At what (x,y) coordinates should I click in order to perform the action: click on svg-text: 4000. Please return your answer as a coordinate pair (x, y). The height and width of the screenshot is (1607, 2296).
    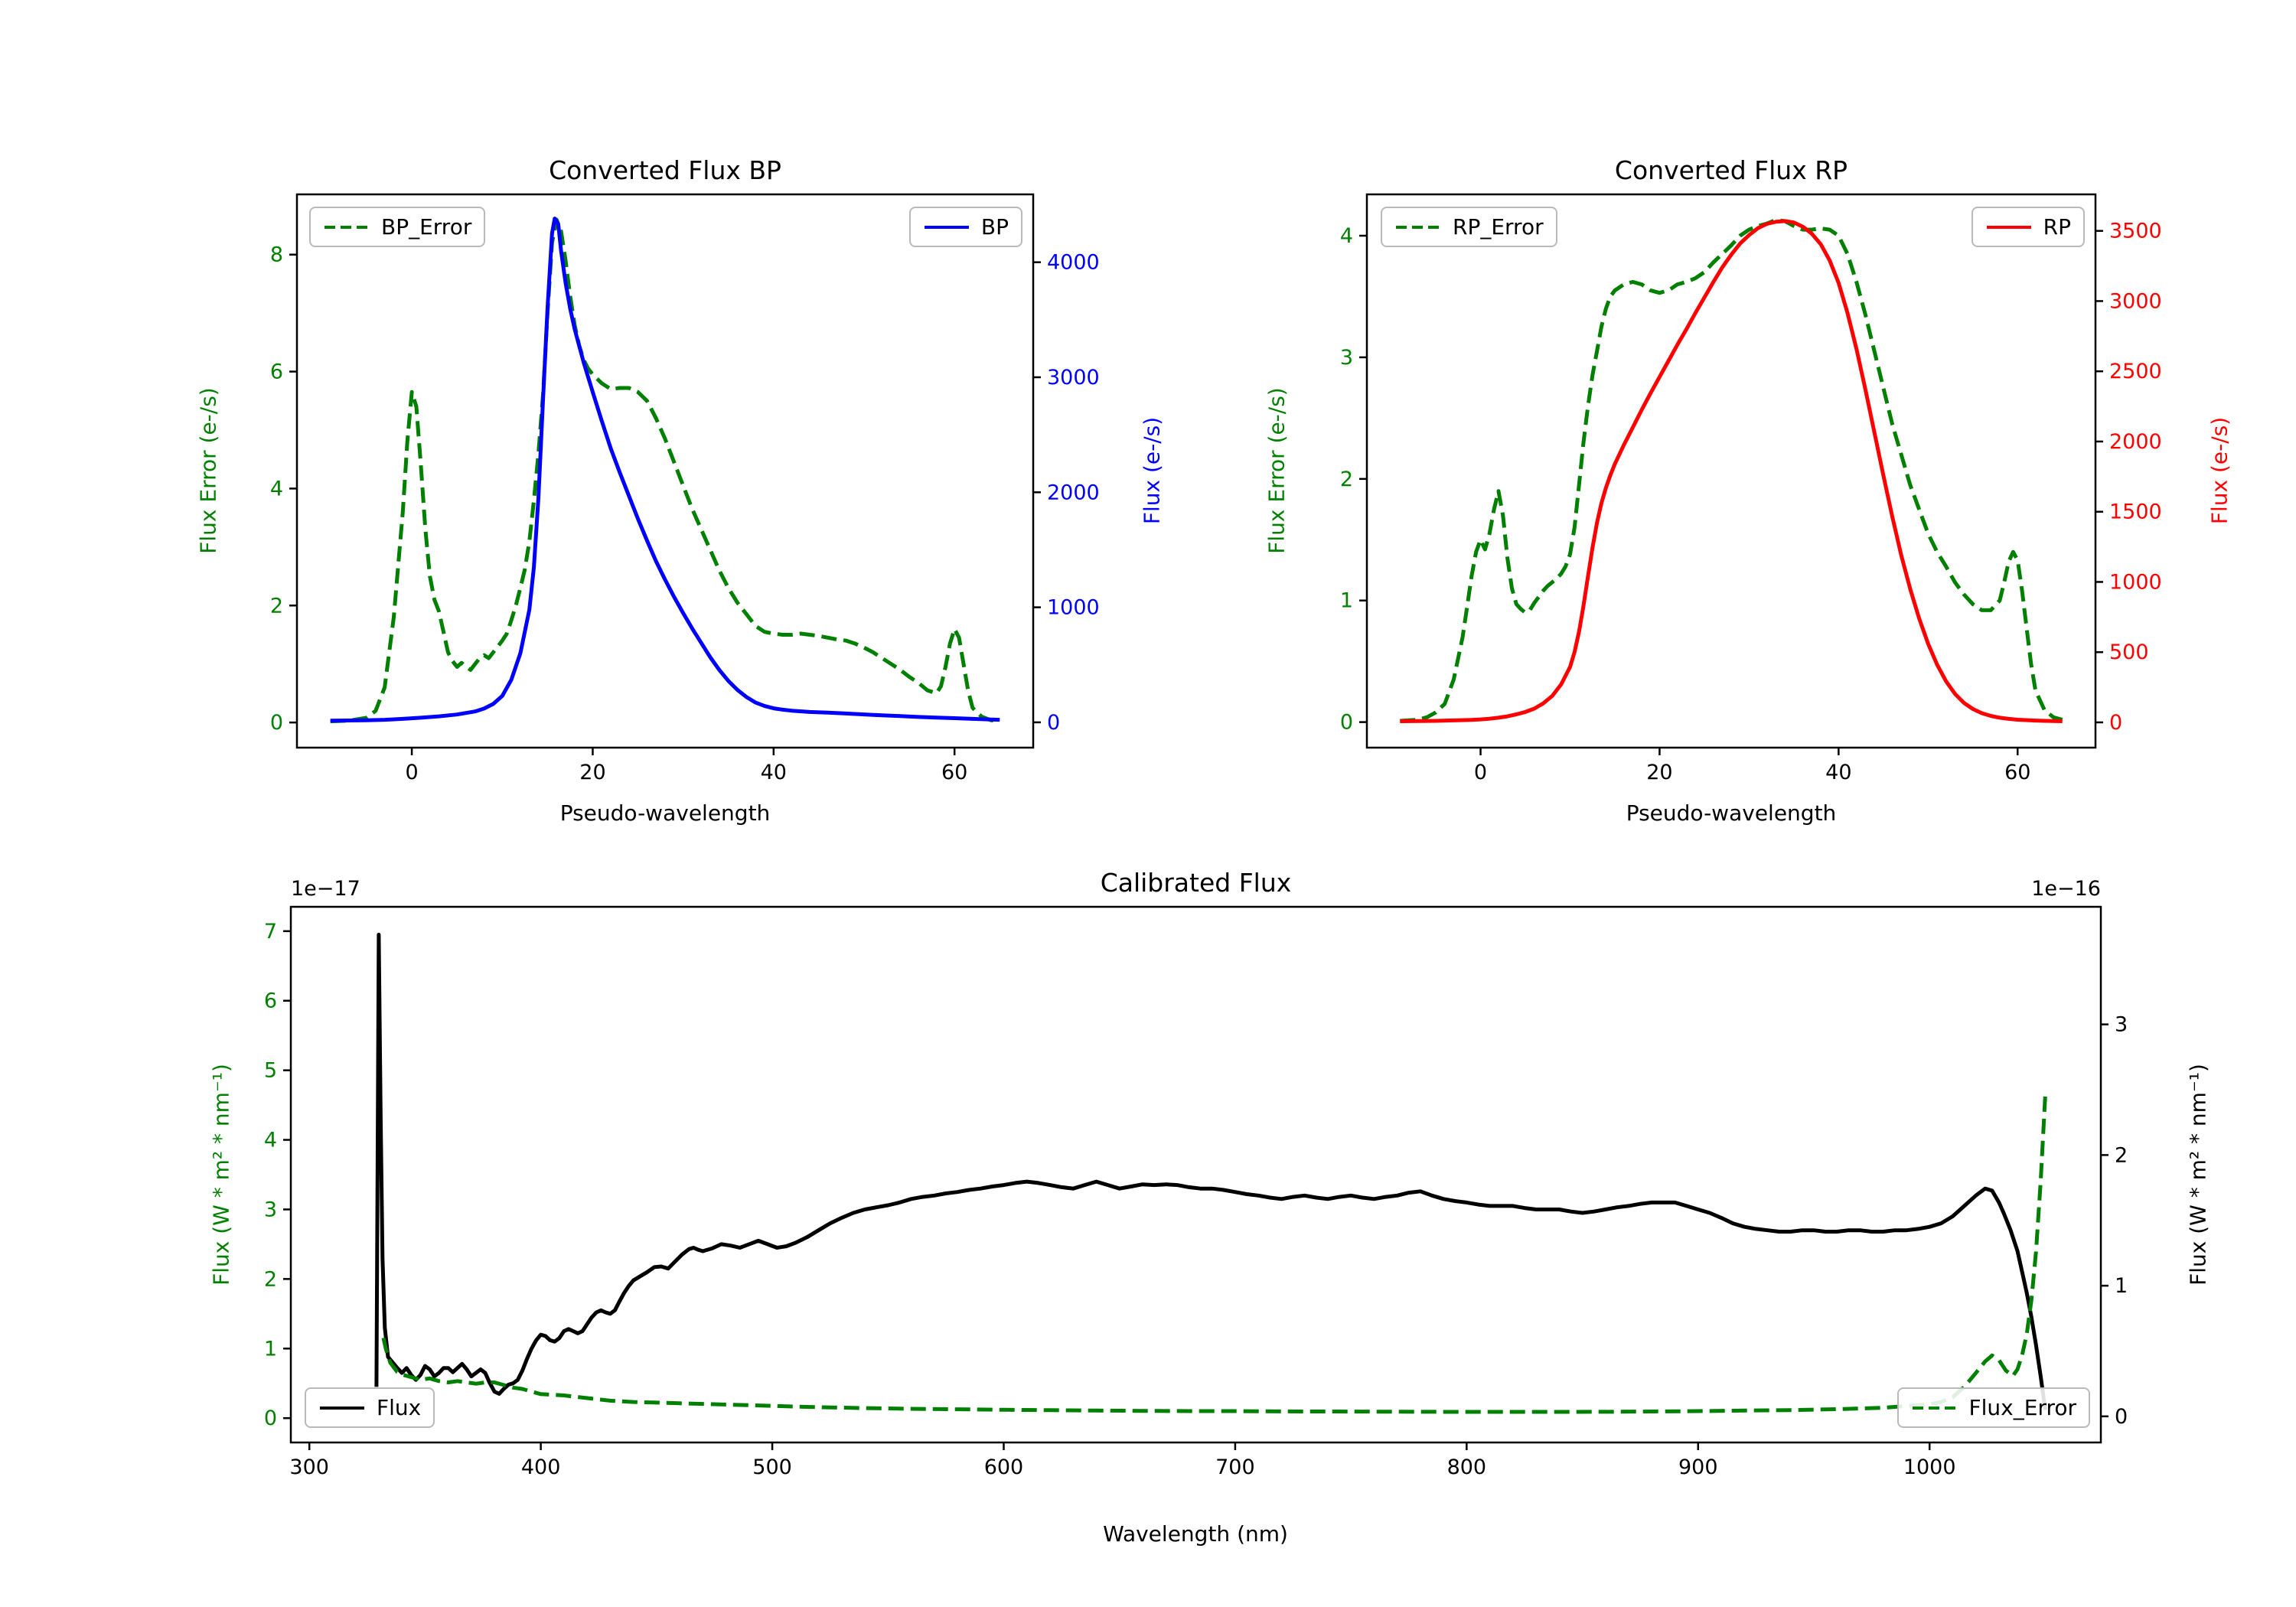
    Looking at the image, I should click on (1073, 263).